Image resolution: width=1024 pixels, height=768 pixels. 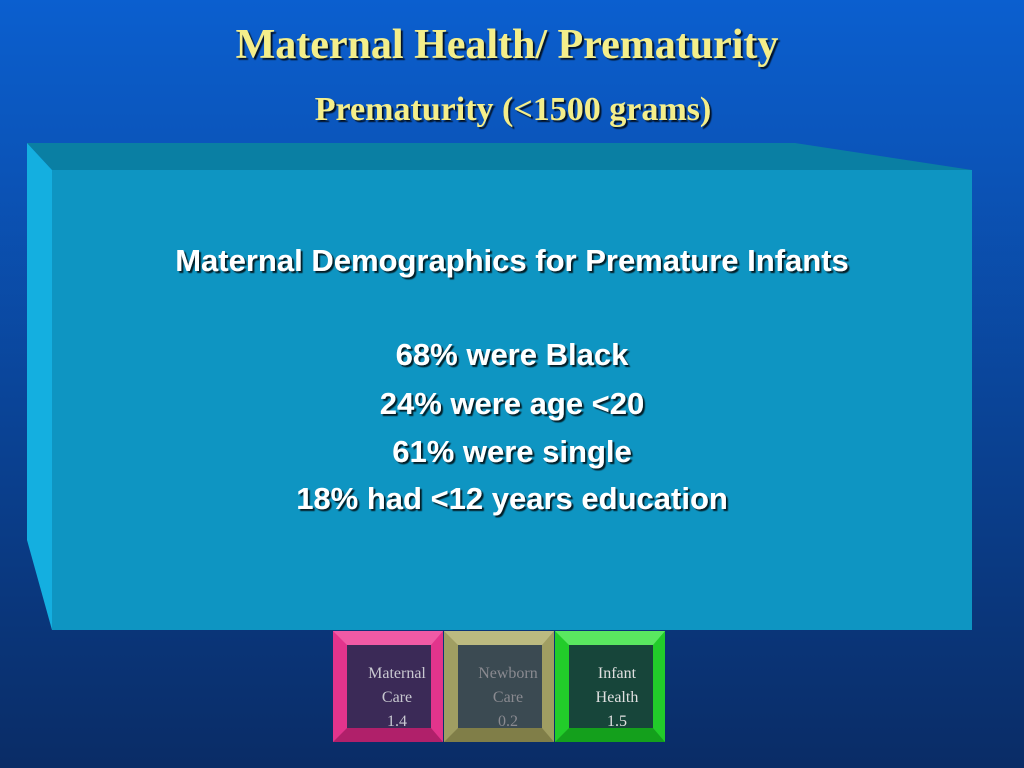 I want to click on button-label: Newborn, so click(x=508, y=673).